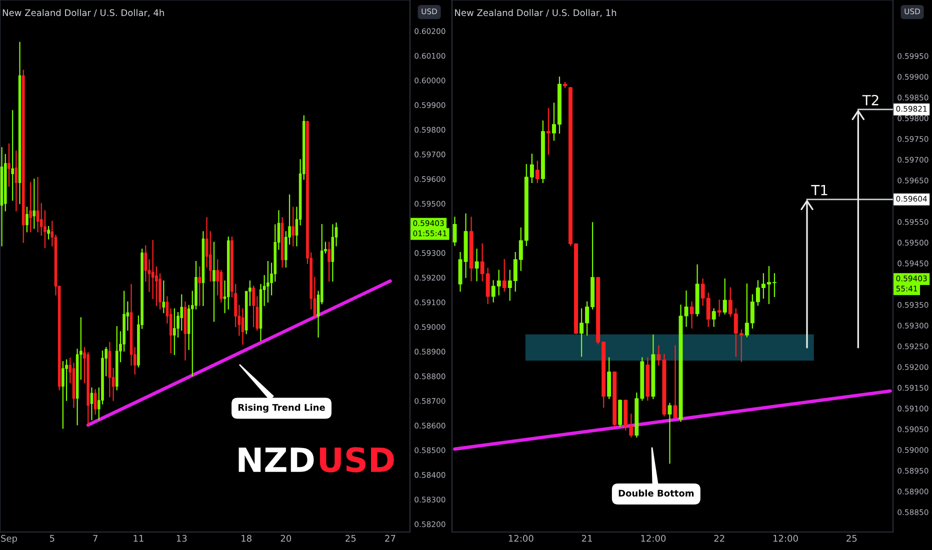 This screenshot has width=932, height=550. What do you see at coordinates (139, 538) in the screenshot?
I see `x-tick-label: 11` at bounding box center [139, 538].